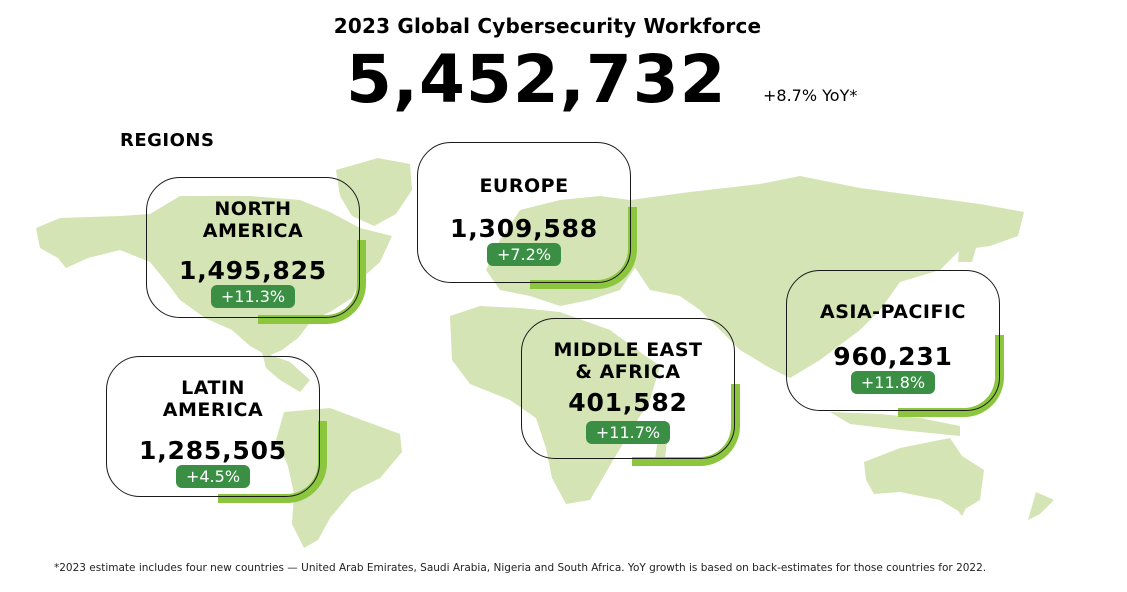 The image size is (1127, 592). What do you see at coordinates (213, 399) in the screenshot?
I see `region-name: LATIN AMERICA` at bounding box center [213, 399].